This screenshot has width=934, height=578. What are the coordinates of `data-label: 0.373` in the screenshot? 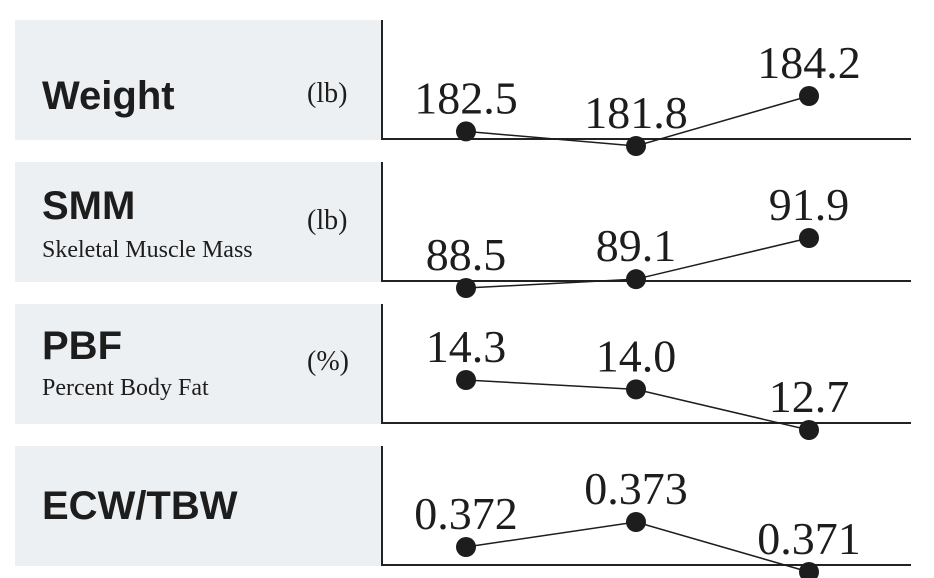 It's located at (636, 488).